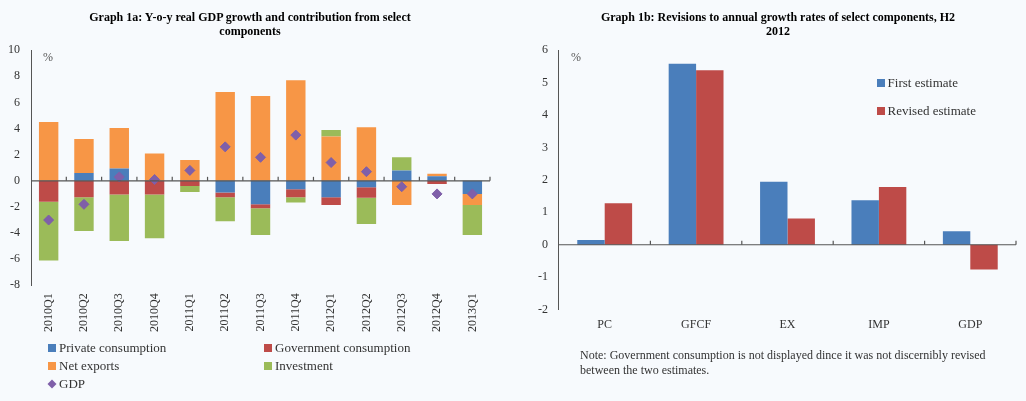 The width and height of the screenshot is (1026, 401). I want to click on x-tick-label: PC, so click(605, 323).